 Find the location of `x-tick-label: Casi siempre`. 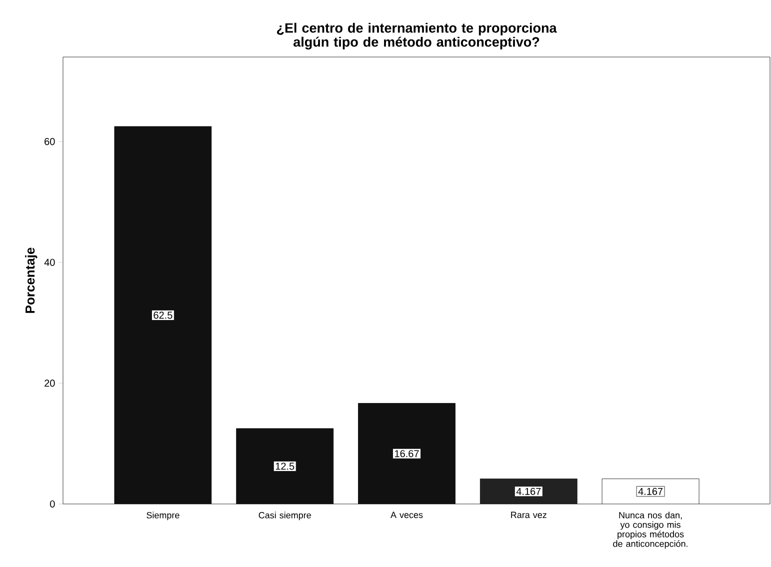

x-tick-label: Casi siempre is located at coordinates (284, 516).